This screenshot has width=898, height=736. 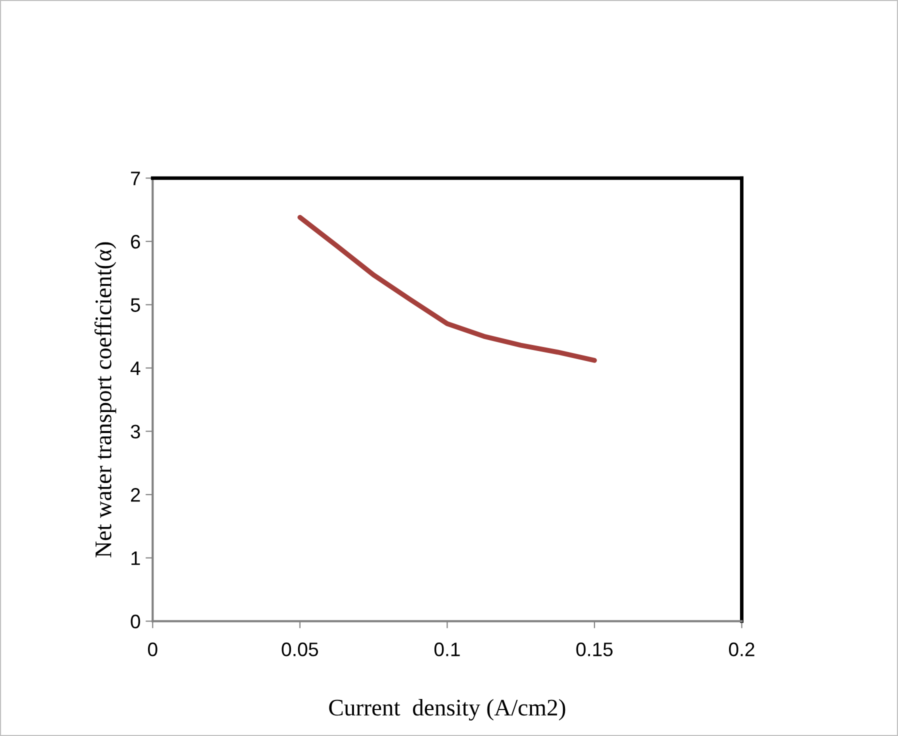 What do you see at coordinates (135, 621) in the screenshot?
I see `y-tick-label: 0` at bounding box center [135, 621].